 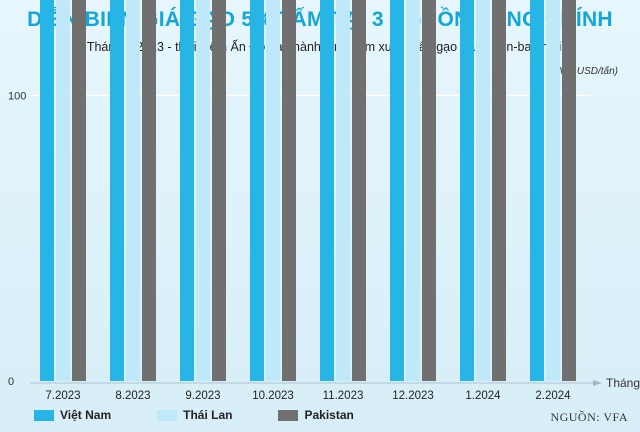 What do you see at coordinates (132, 396) in the screenshot?
I see `x-tick-label: 8.2023` at bounding box center [132, 396].